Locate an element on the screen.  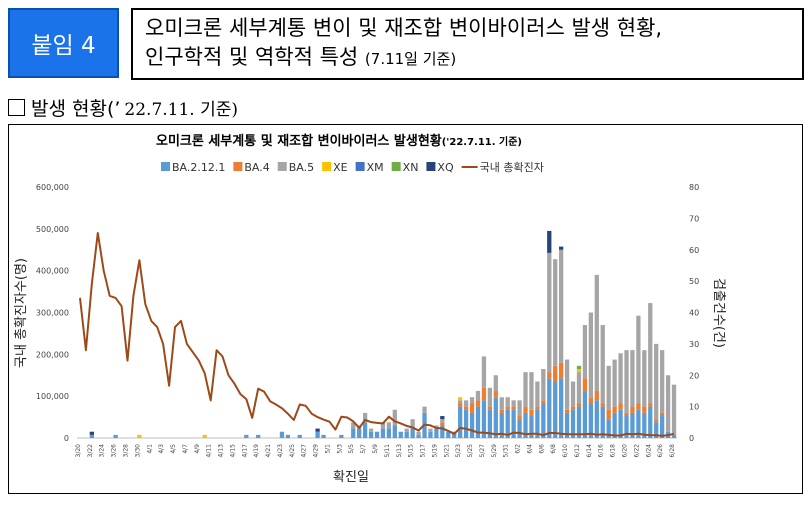
x-tick-label: 6/28 is located at coordinates (672, 451).